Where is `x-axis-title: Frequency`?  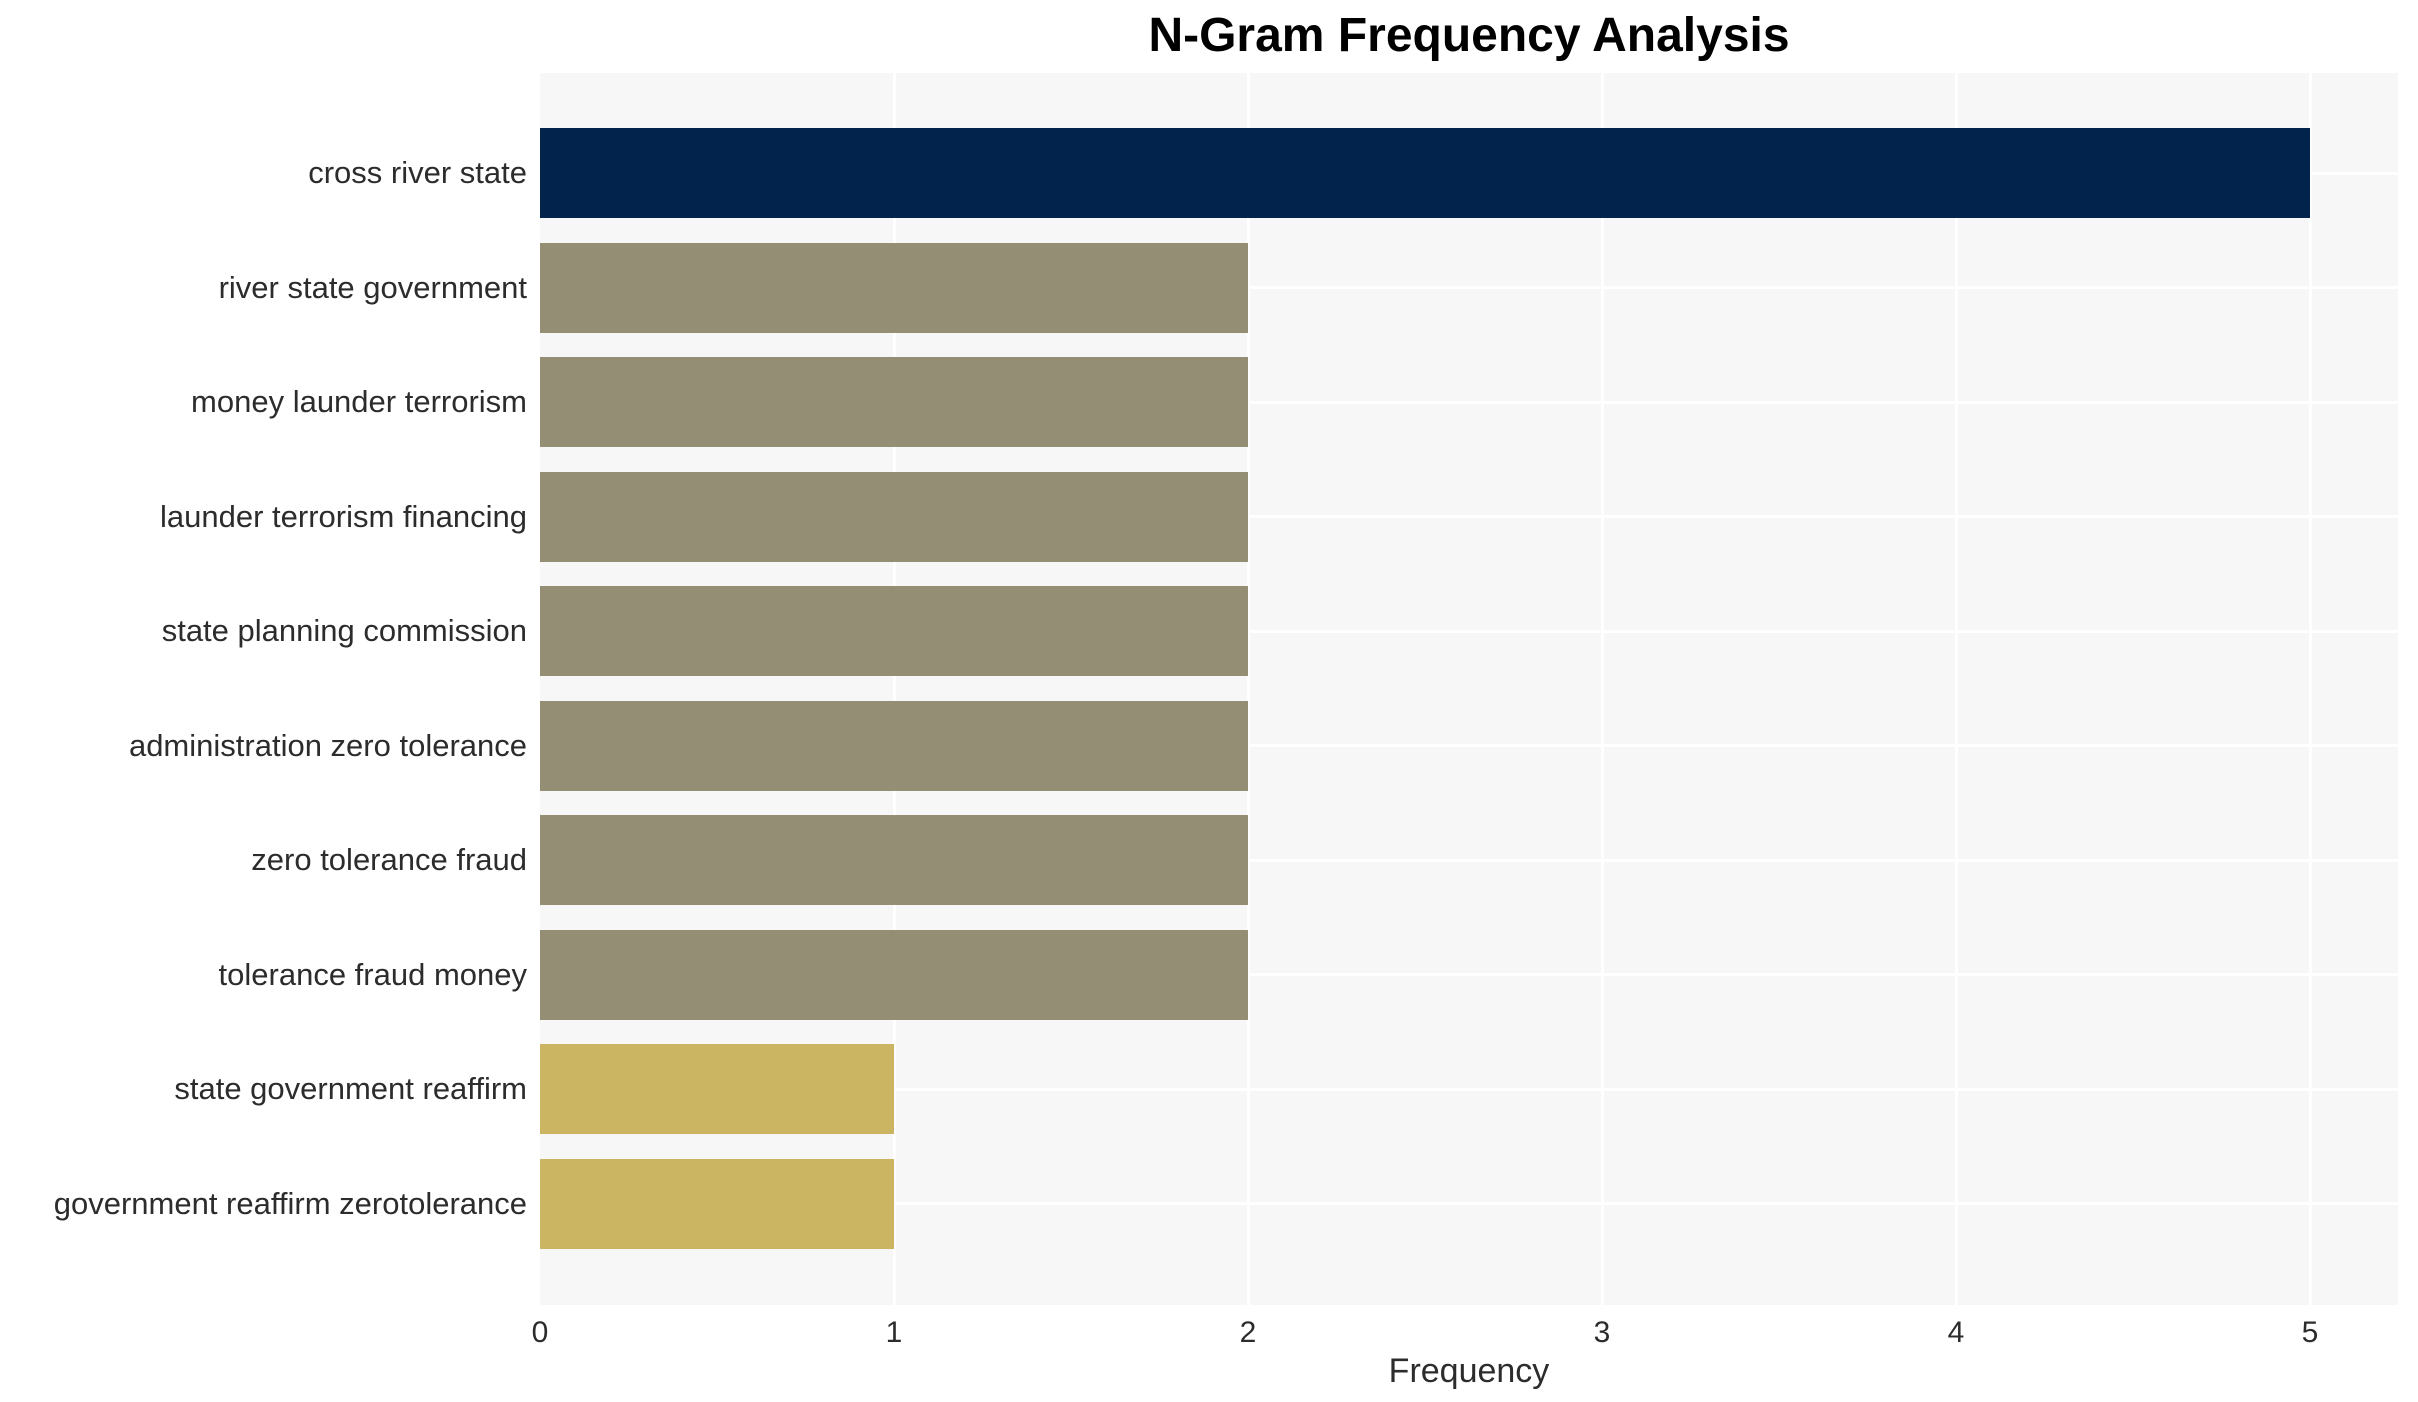 x-axis-title: Frequency is located at coordinates (1469, 1371).